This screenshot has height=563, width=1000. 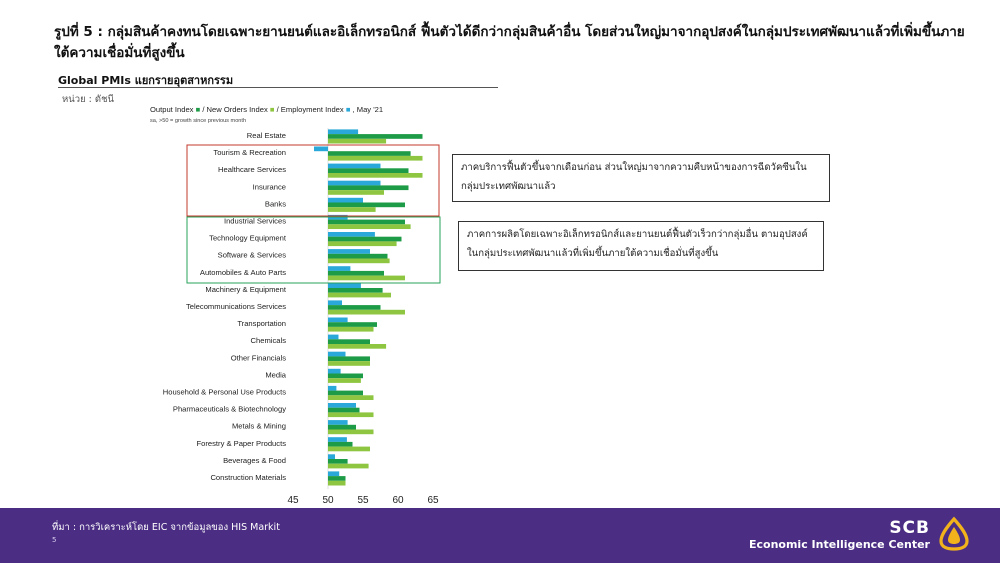 I want to click on x-tick-label: 50, so click(x=328, y=500).